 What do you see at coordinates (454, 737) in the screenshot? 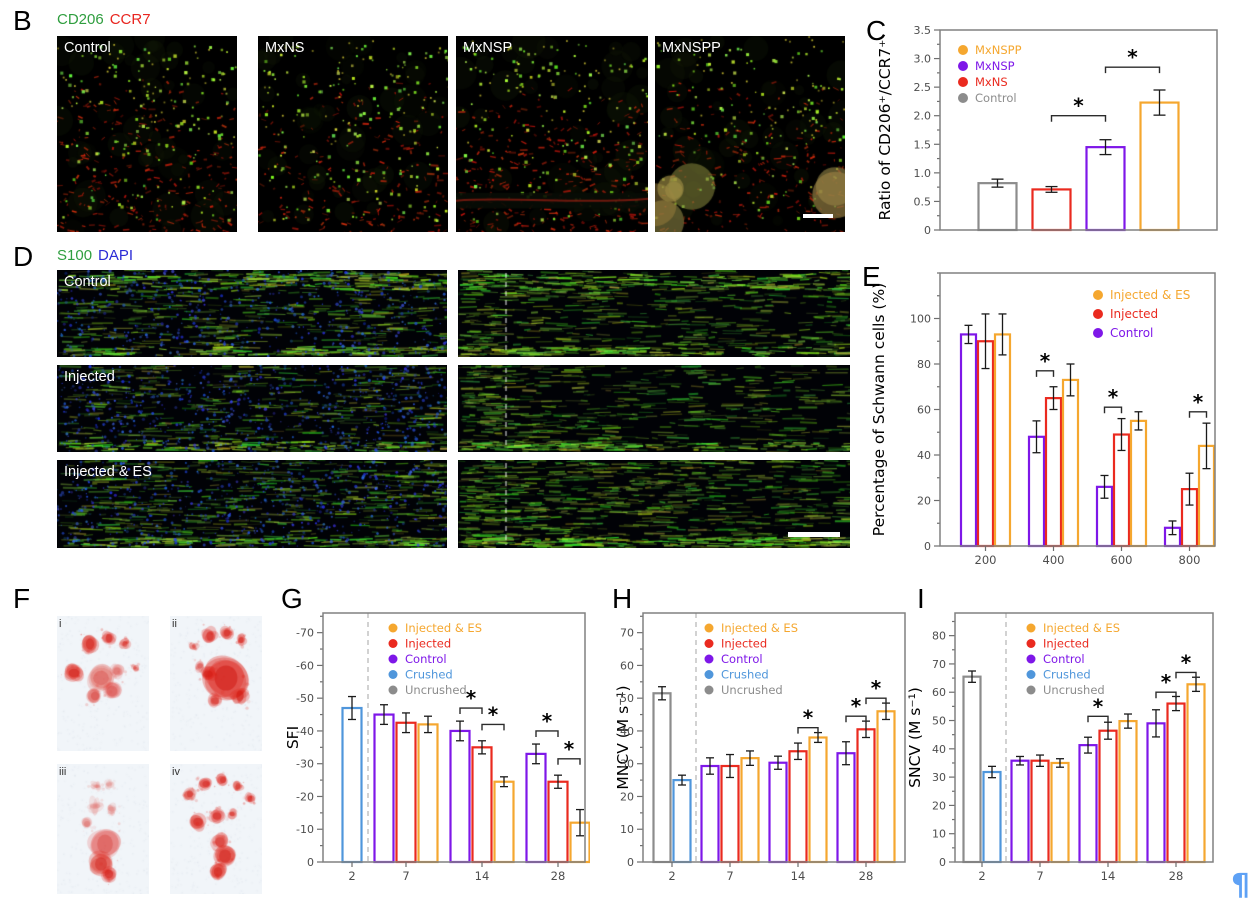
I see `plot-frame` at bounding box center [454, 737].